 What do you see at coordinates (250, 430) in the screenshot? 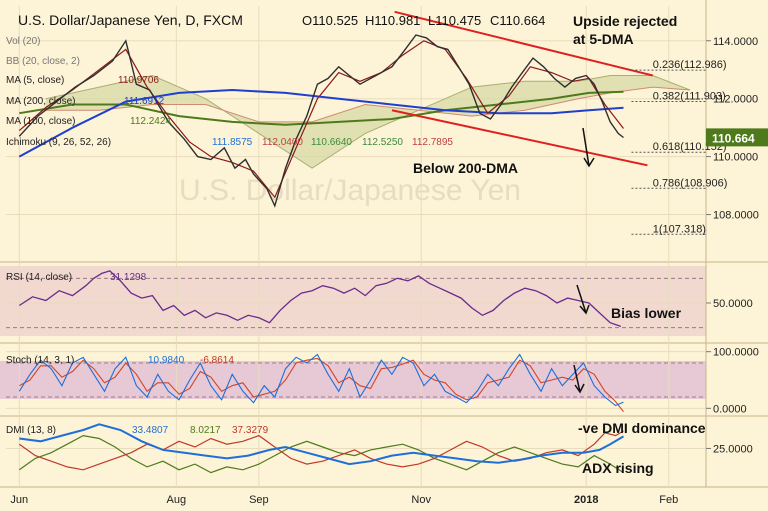
I see `dmi-minus-value: 37.3279` at bounding box center [250, 430].